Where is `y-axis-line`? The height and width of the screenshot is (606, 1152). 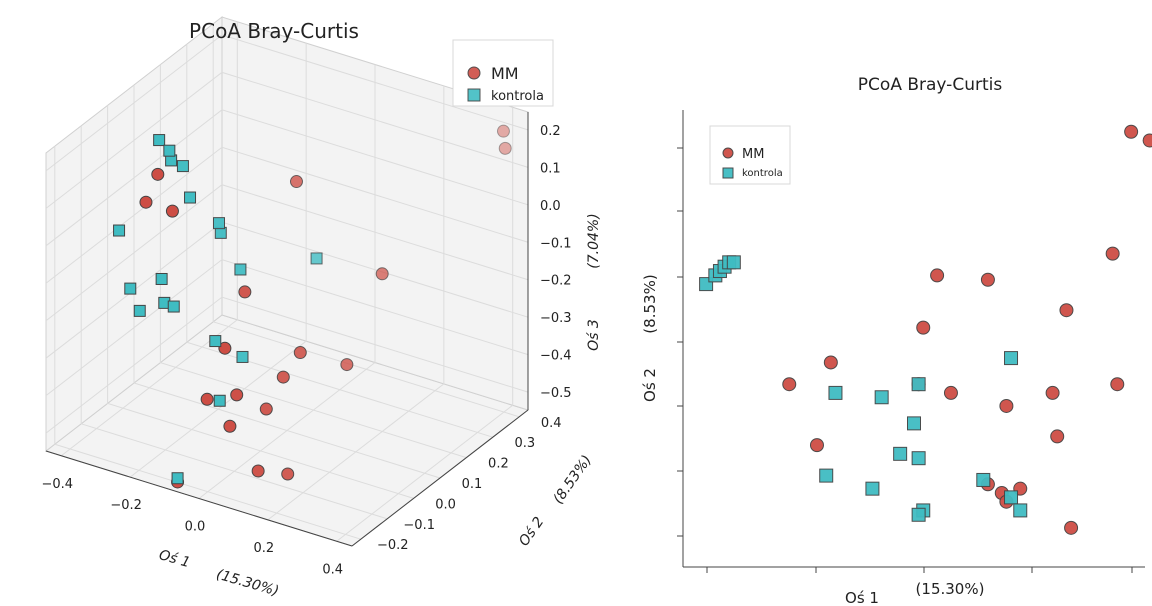 y-axis-line is located at coordinates (440, 478).